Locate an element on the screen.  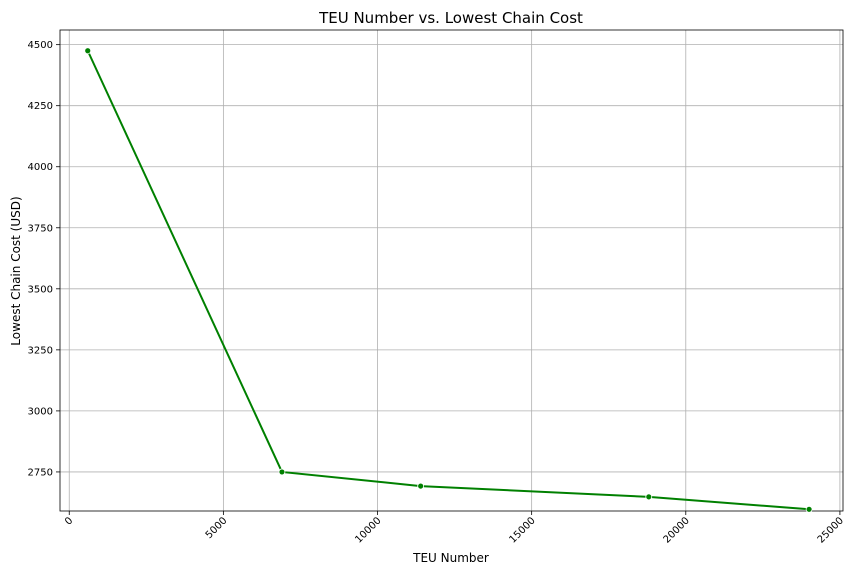
x-axis-title: TEU Number is located at coordinates (450, 558).